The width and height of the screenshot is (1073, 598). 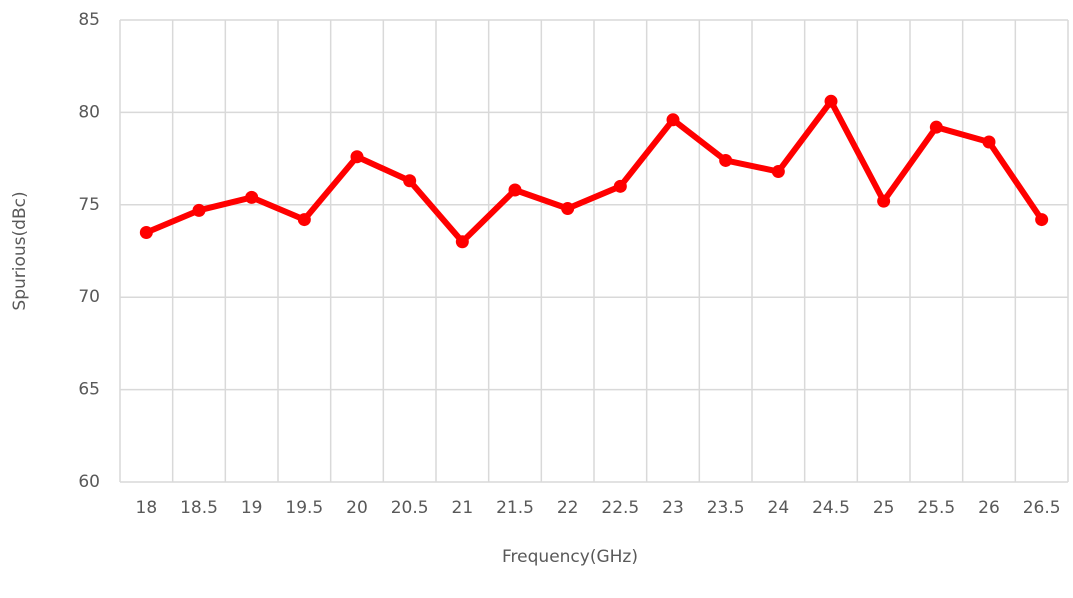 I want to click on x-tick-label: 26.5, so click(x=1042, y=508).